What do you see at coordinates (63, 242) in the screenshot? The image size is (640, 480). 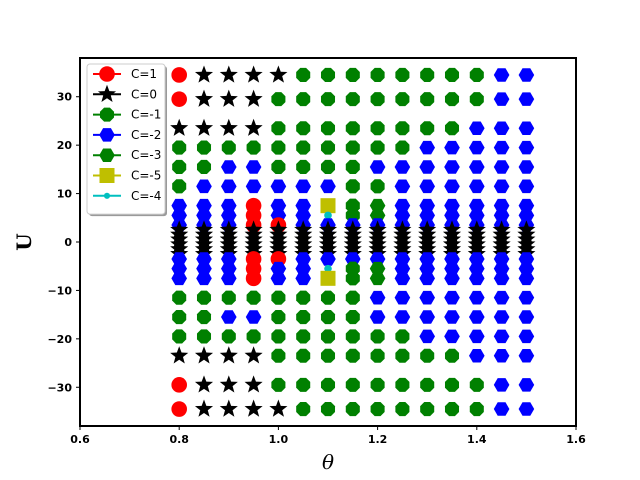 I see `y-axis: 30 20 10 0 −10 −20 −30` at bounding box center [63, 242].